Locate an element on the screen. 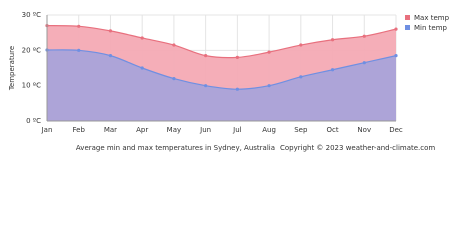 Image resolution: width=474 pixels, height=240 pixels. x-tick-label: May is located at coordinates (174, 130).